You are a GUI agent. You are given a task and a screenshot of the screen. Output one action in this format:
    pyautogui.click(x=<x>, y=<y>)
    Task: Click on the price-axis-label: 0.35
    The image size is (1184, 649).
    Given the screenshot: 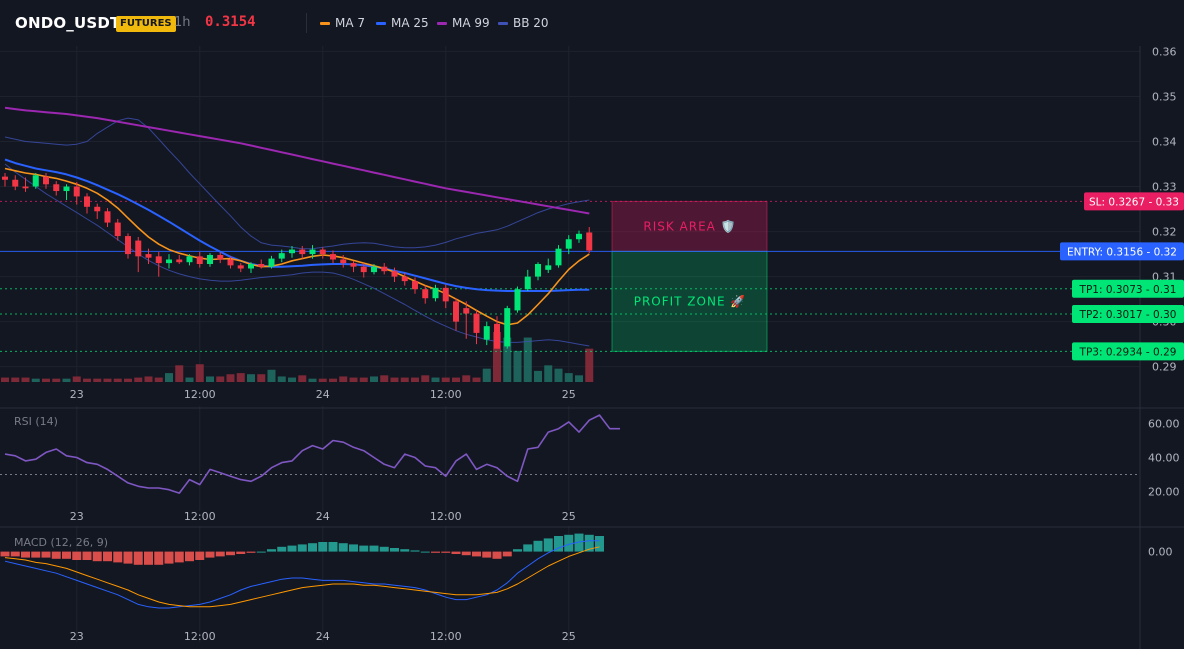 What is the action you would take?
    pyautogui.click(x=1164, y=96)
    